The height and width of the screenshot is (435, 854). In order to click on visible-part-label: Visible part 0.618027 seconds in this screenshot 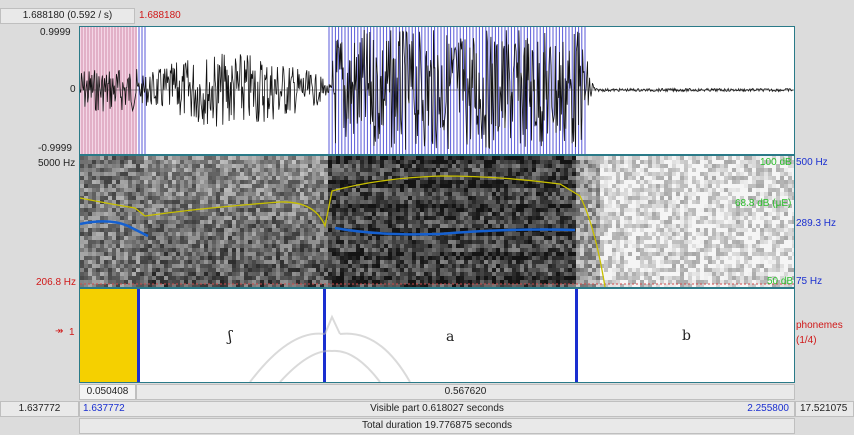, I will do `click(437, 408)`.